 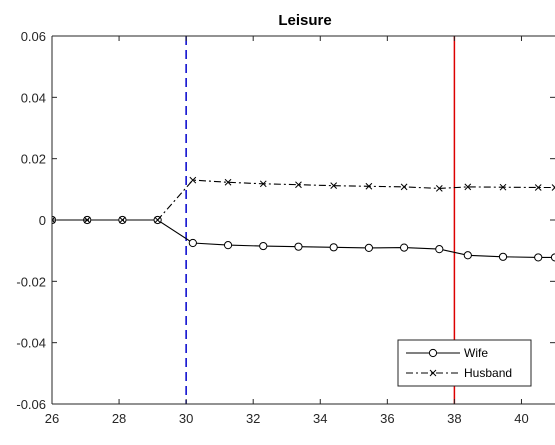 I want to click on y-tick-label: -0.04, so click(x=31, y=343).